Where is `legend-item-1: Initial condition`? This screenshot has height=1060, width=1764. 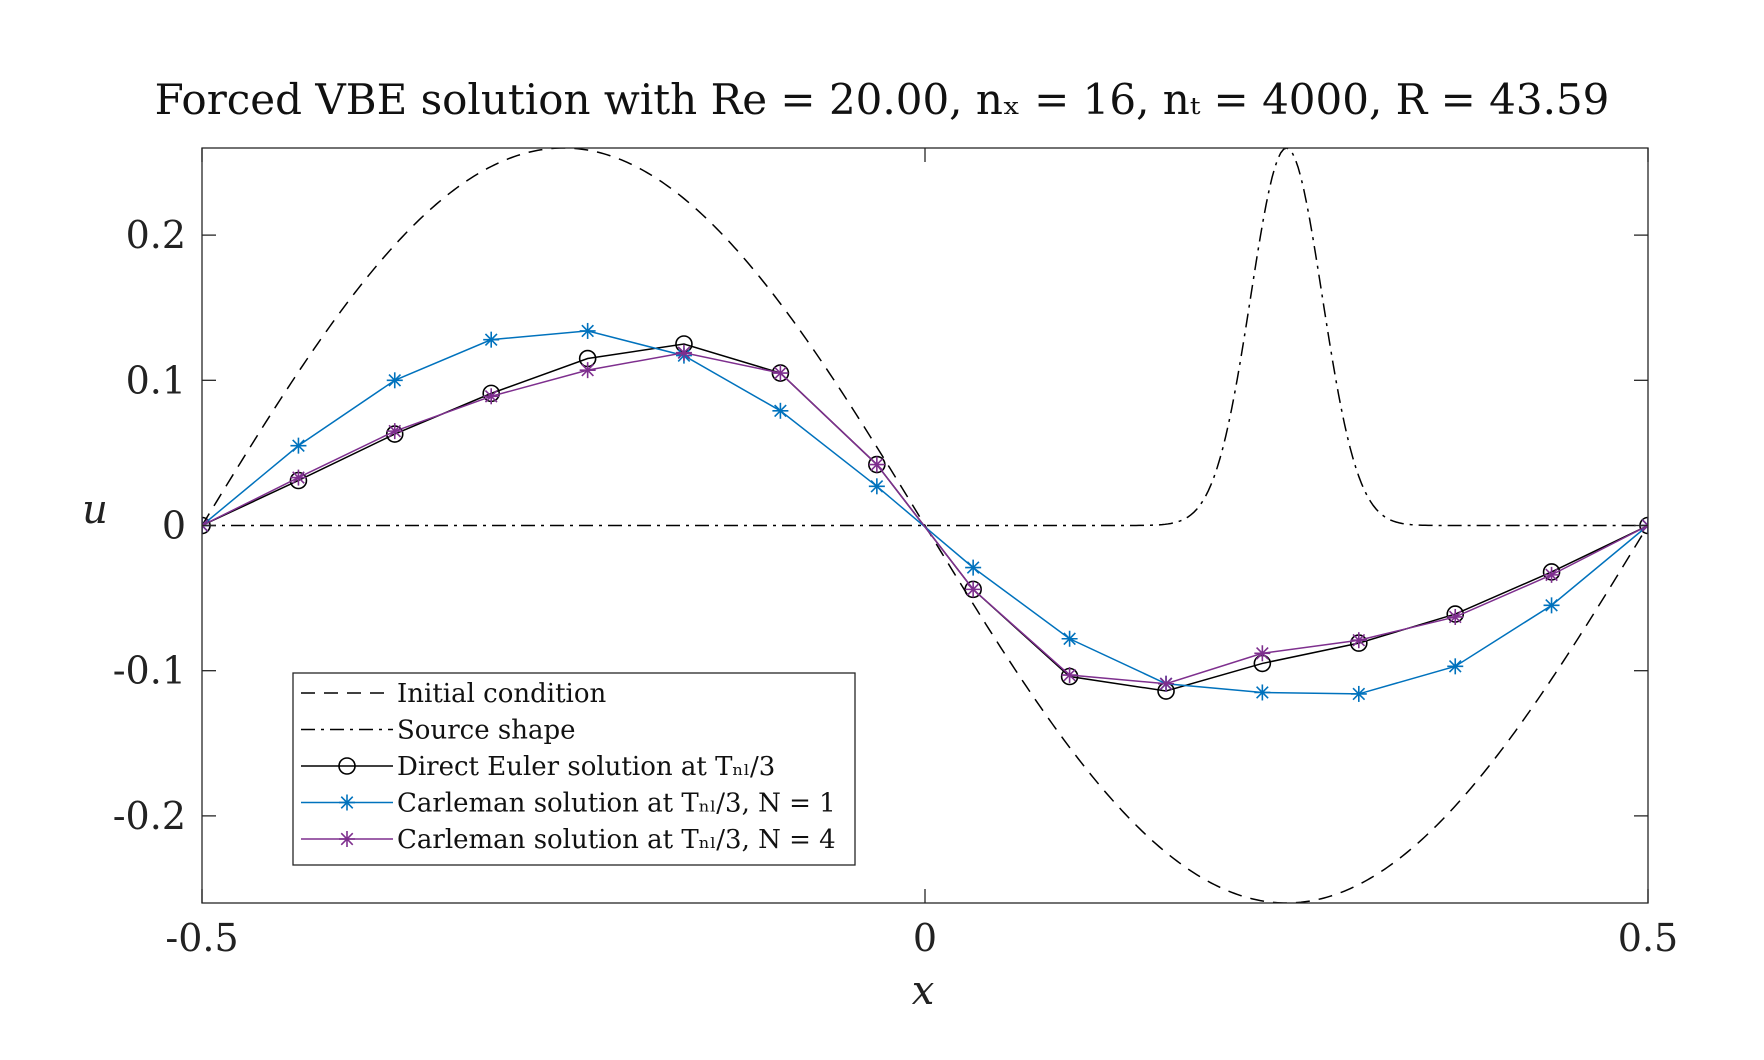 legend-item-1: Initial condition is located at coordinates (454, 694).